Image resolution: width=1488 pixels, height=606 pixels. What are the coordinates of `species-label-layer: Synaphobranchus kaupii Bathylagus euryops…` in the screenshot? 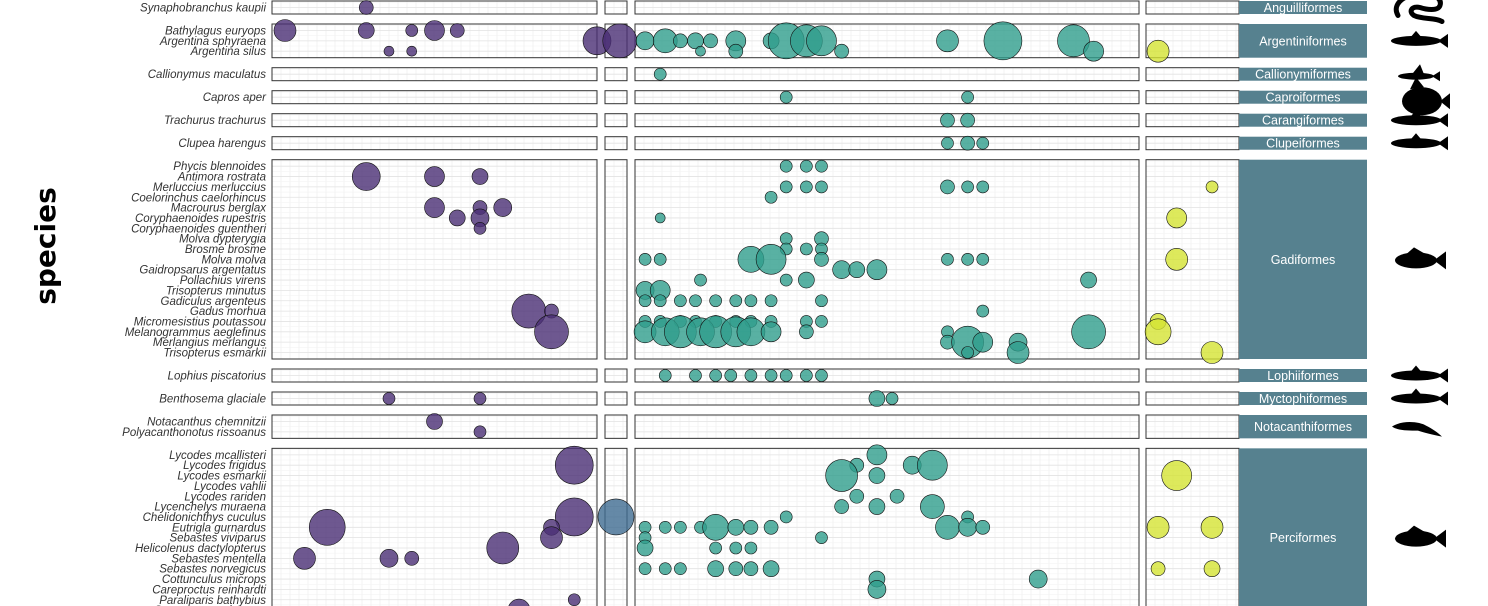 It's located at (194, 304).